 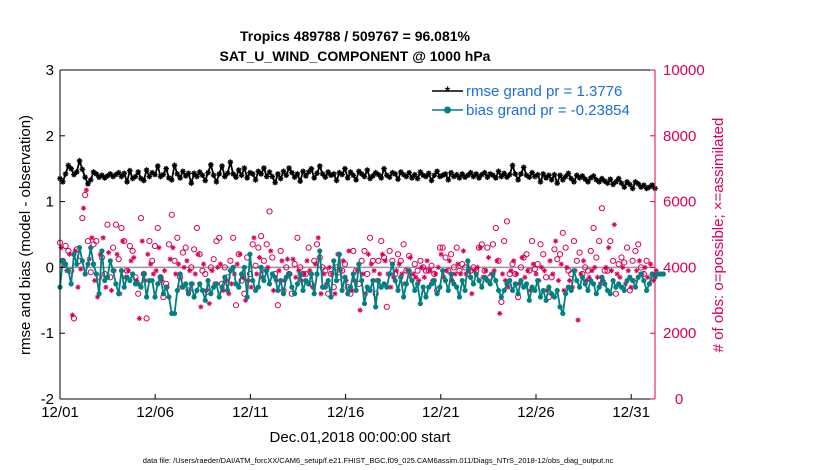 I want to click on y2-axis-label: # of obs: o=possible; ×=assimilated, so click(x=718, y=235).